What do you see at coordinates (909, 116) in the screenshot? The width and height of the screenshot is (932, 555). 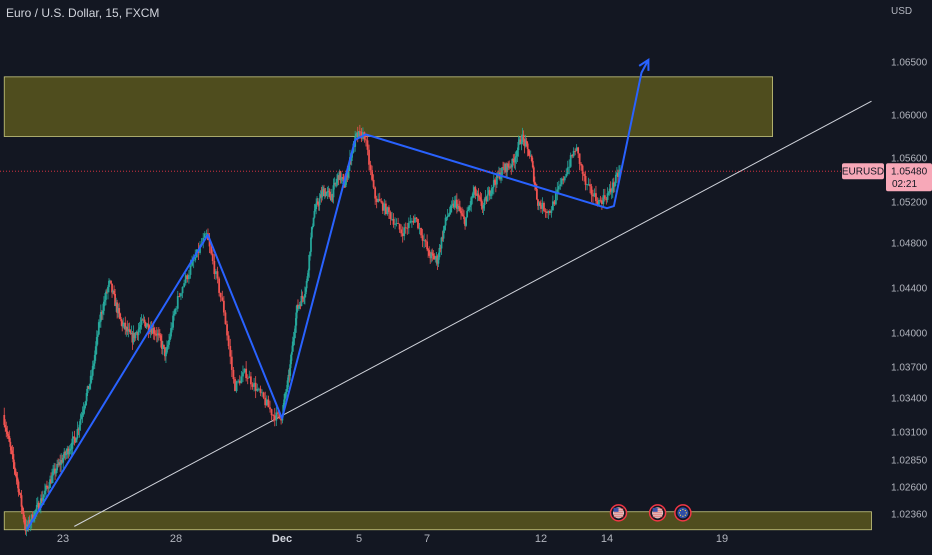 I see `price-tick-label: 1.06000` at bounding box center [909, 116].